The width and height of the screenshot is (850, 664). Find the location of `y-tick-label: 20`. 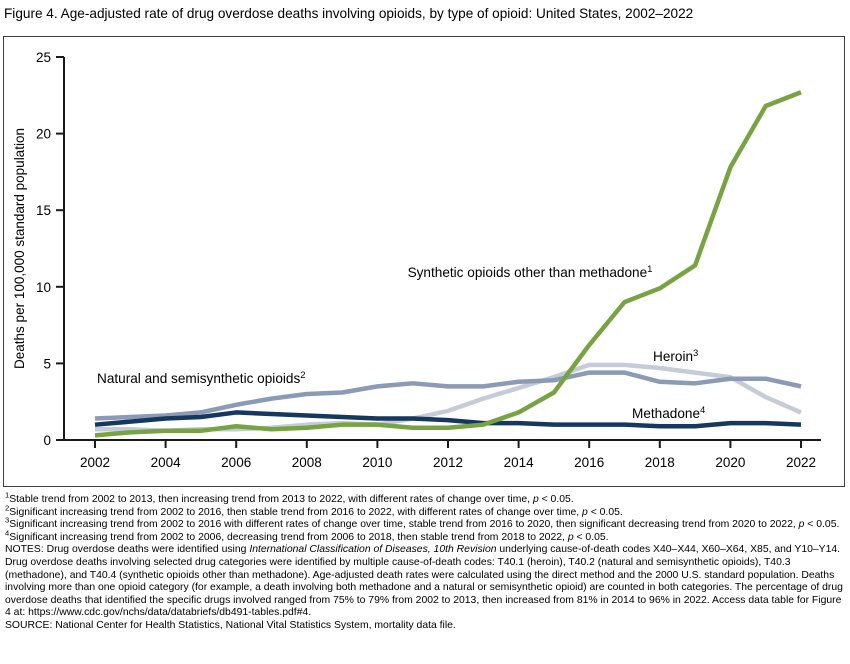

y-tick-label: 20 is located at coordinates (43, 134).